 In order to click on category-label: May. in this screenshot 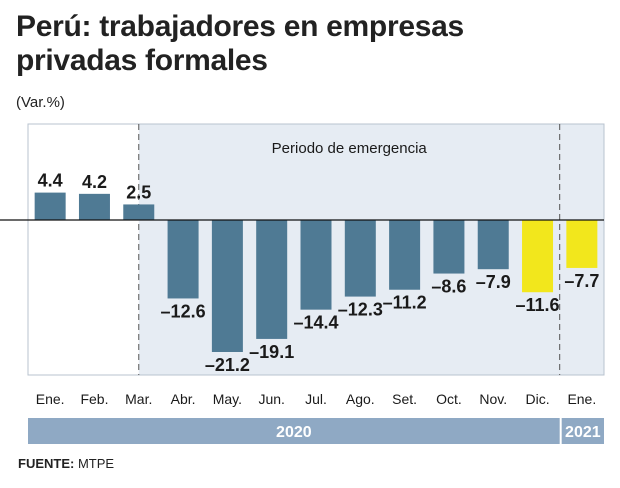, I will do `click(227, 399)`.